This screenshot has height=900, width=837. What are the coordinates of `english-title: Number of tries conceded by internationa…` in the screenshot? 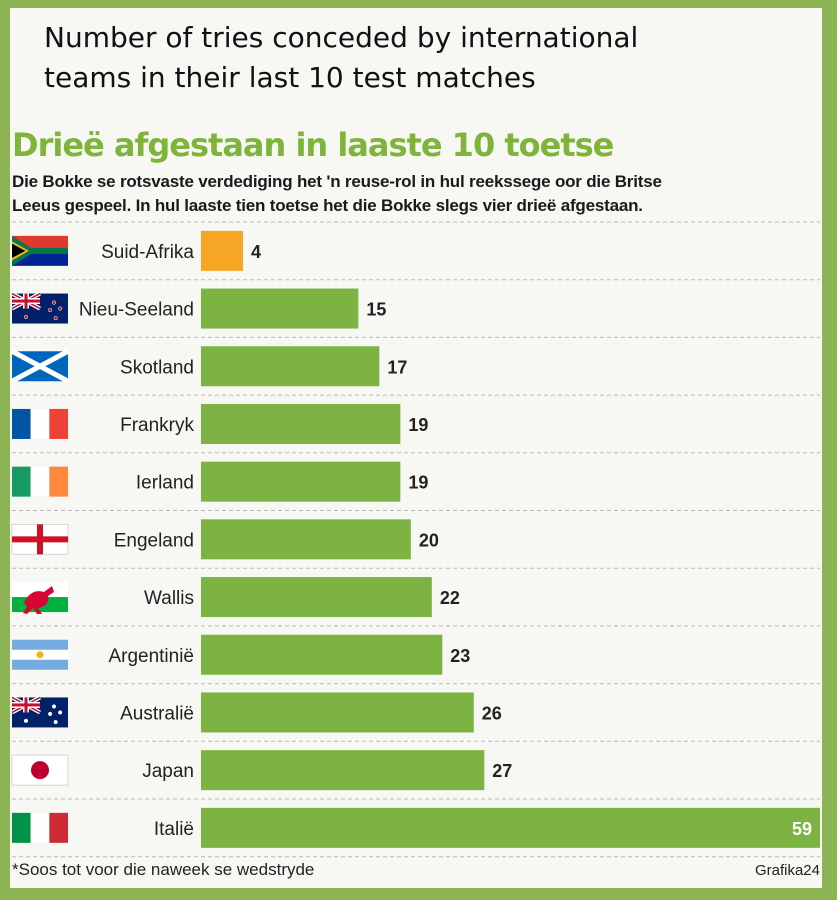 It's located at (341, 57).